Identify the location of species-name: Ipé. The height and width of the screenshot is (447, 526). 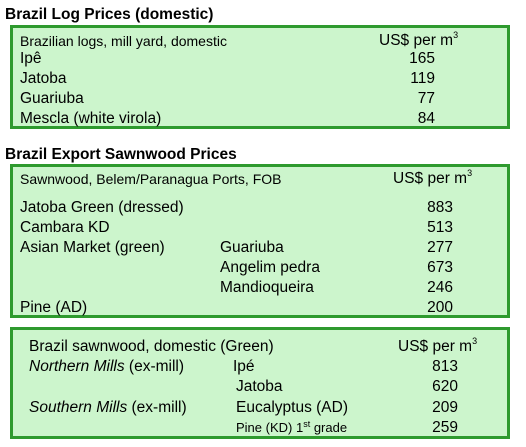
(244, 366).